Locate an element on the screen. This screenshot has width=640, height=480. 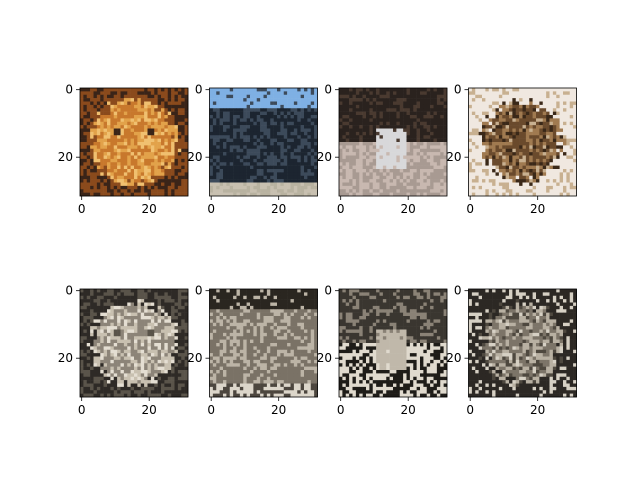
subplot-reconstruction-truck: 0 20 0 20 is located at coordinates (252, 350).